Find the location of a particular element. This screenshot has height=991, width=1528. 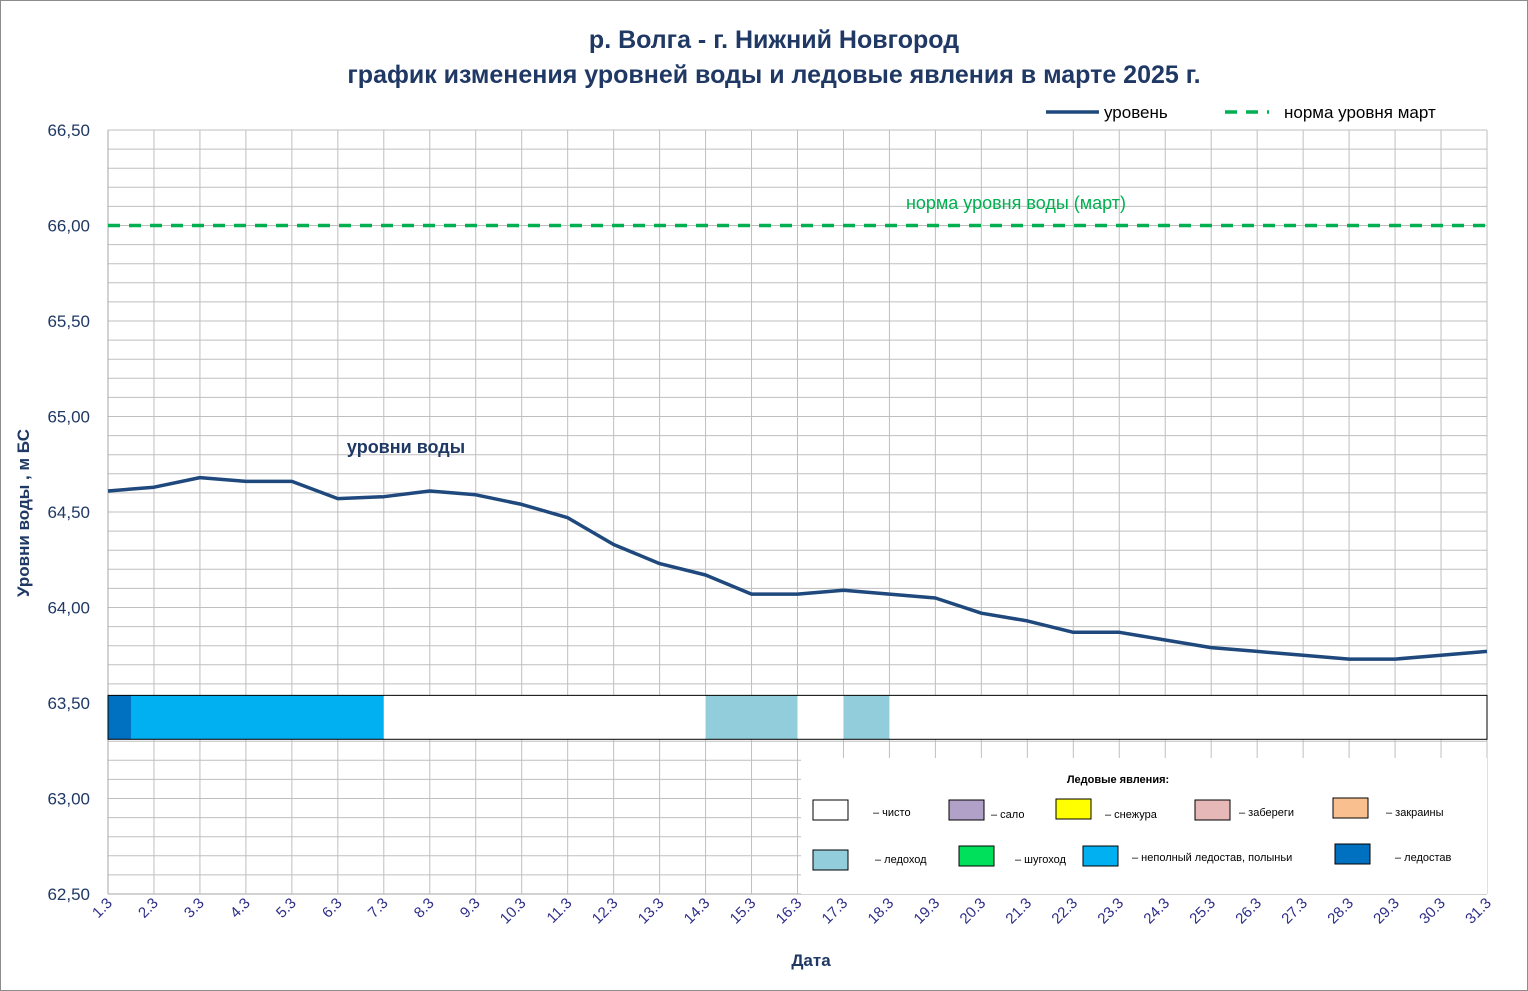

x-tick-label: 13.3 is located at coordinates (651, 911).